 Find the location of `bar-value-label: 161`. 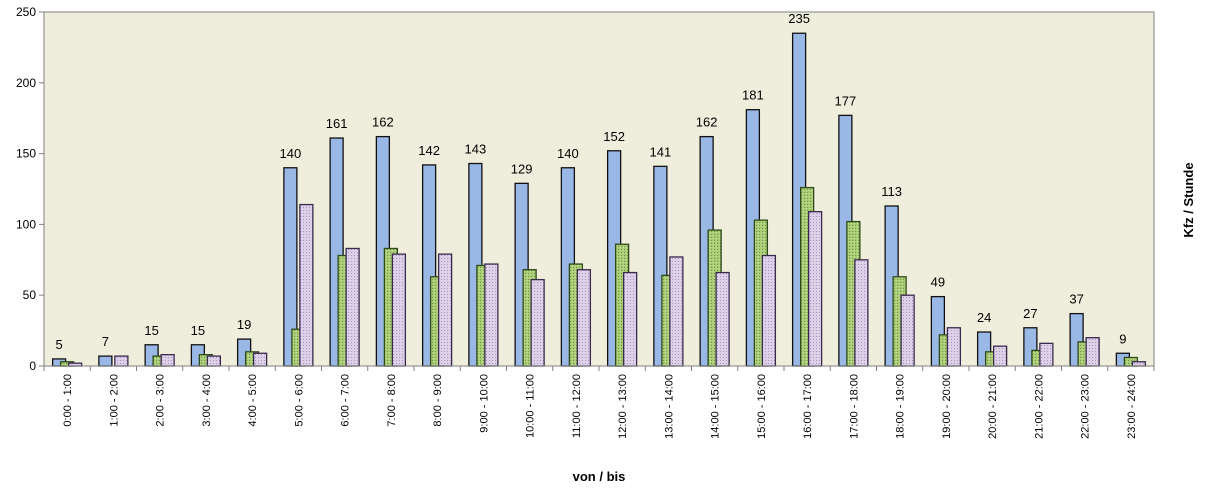

bar-value-label: 161 is located at coordinates (337, 123).